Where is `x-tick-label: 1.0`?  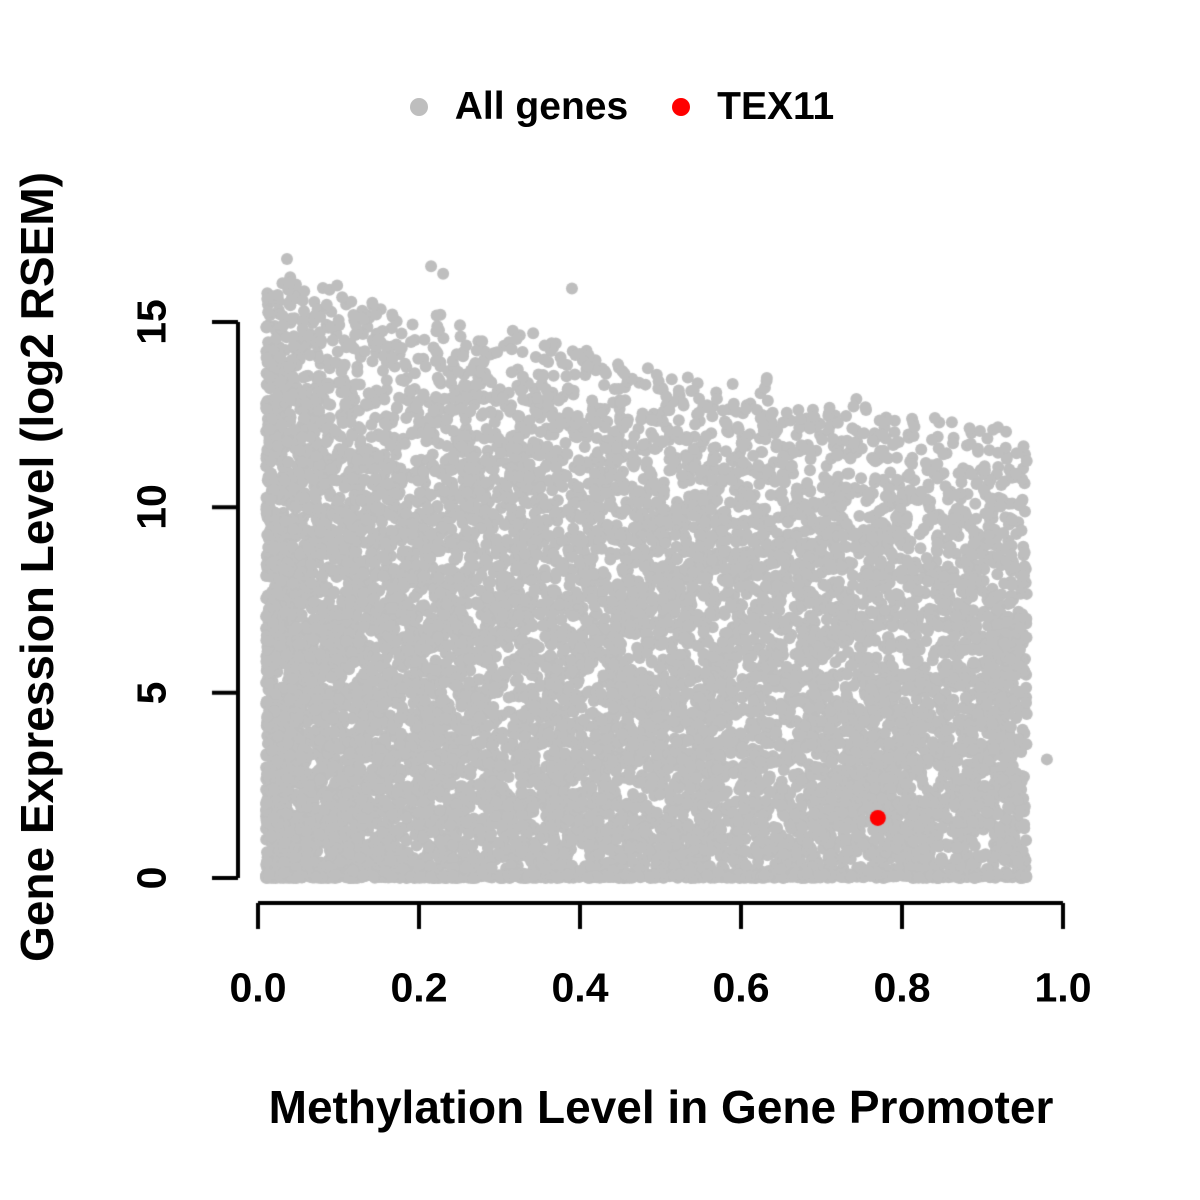 x-tick-label: 1.0 is located at coordinates (1063, 987).